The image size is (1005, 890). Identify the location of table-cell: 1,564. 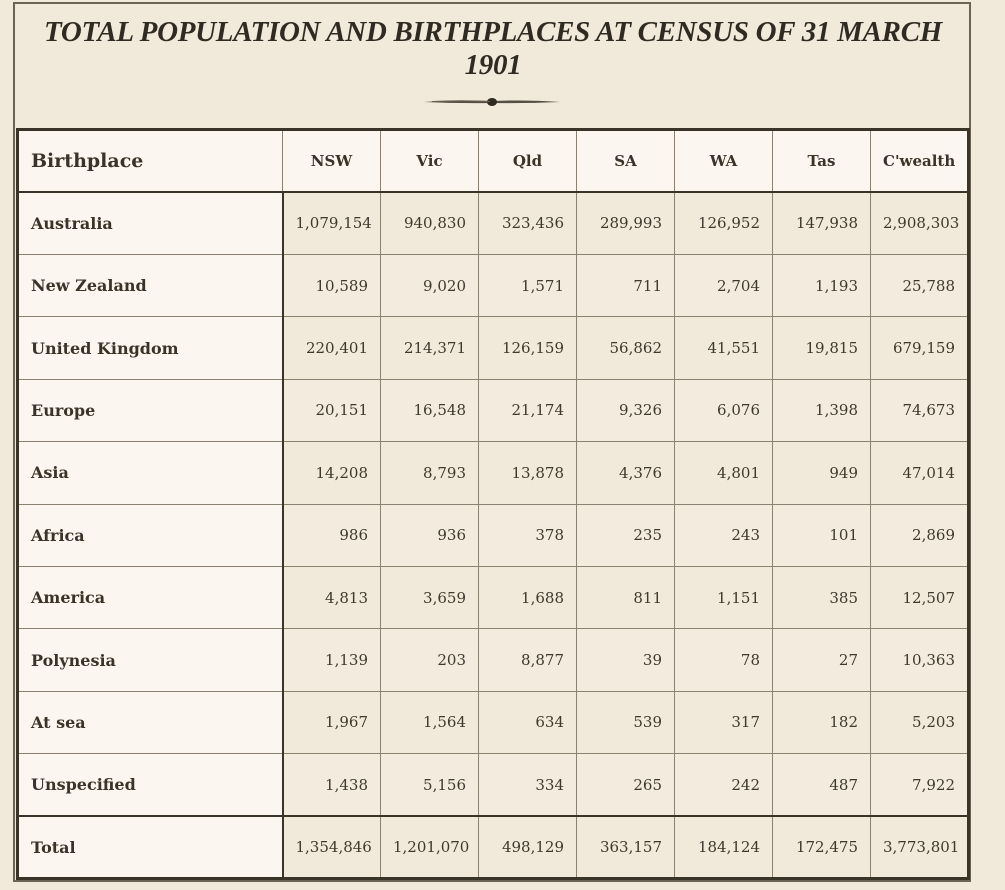
(429, 722).